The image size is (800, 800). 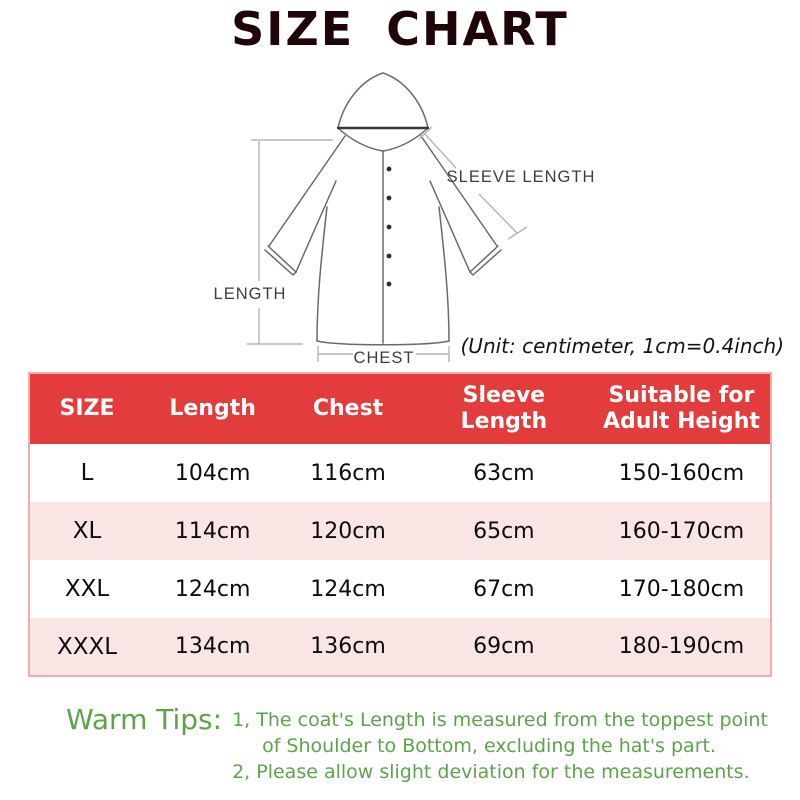 What do you see at coordinates (212, 473) in the screenshot?
I see `length-cell: 104cm` at bounding box center [212, 473].